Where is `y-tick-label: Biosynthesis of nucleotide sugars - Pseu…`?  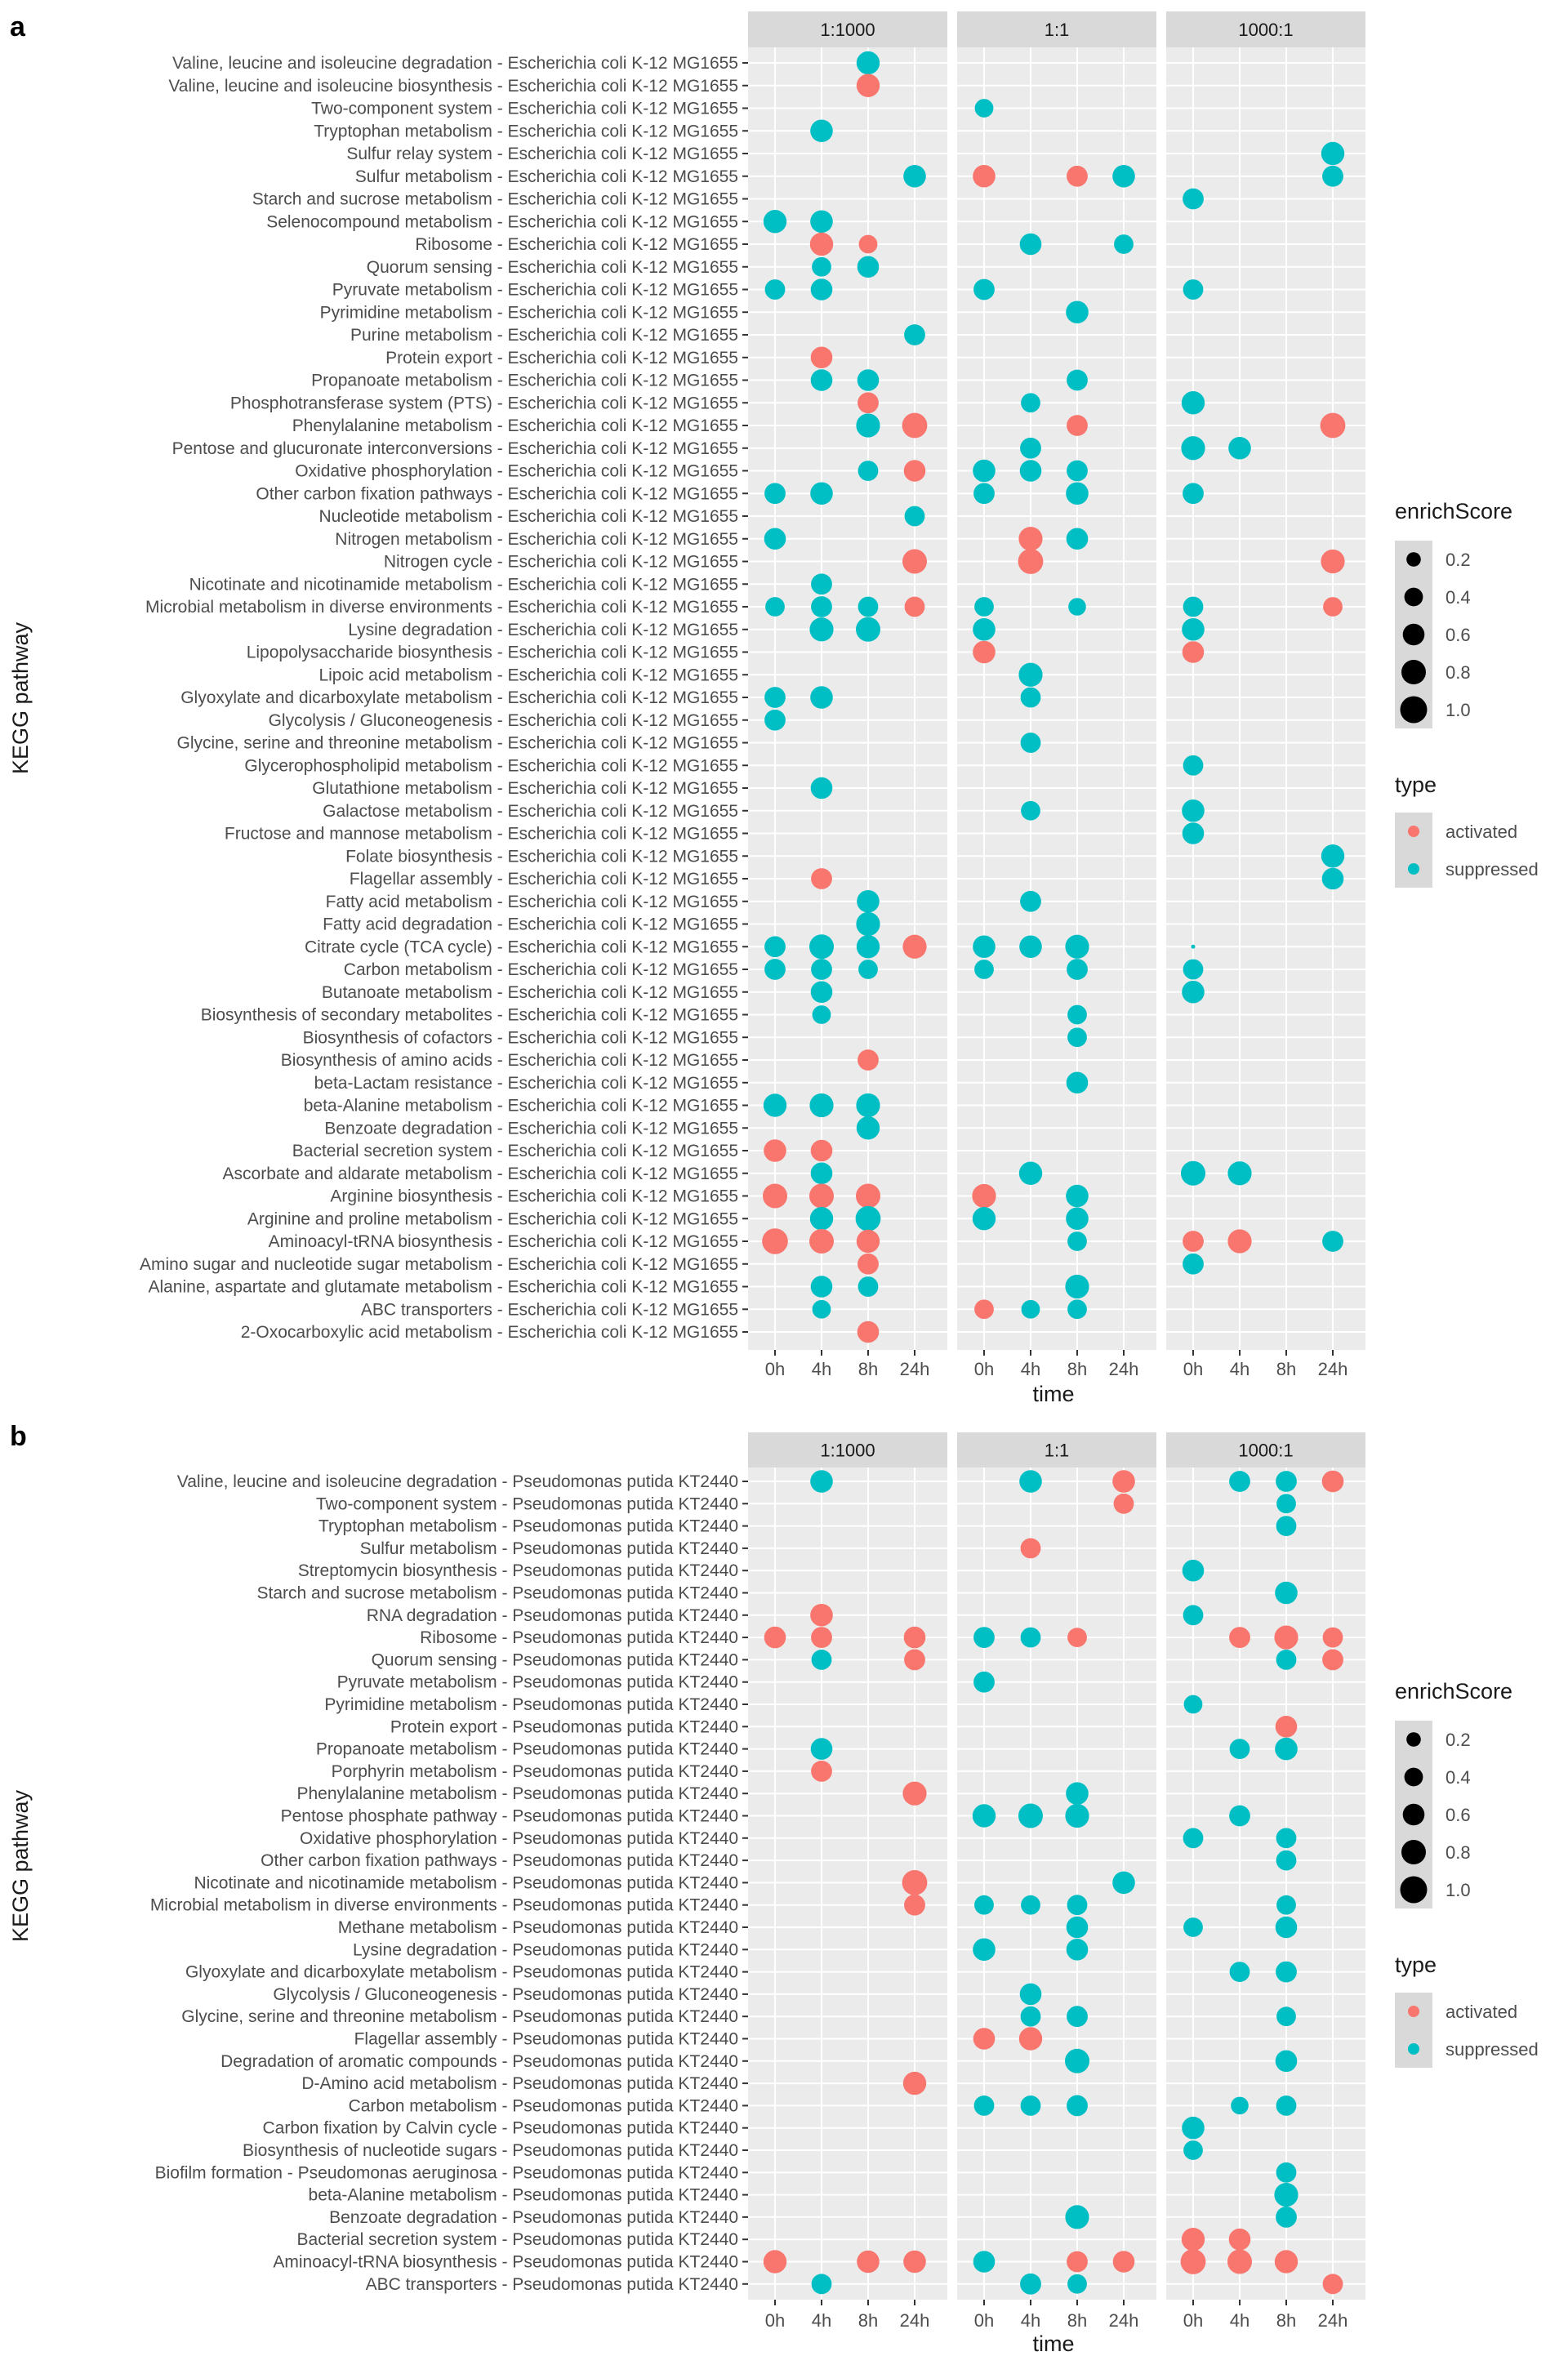 y-tick-label: Biosynthesis of nucleotide sugars - Pseu… is located at coordinates (490, 2151).